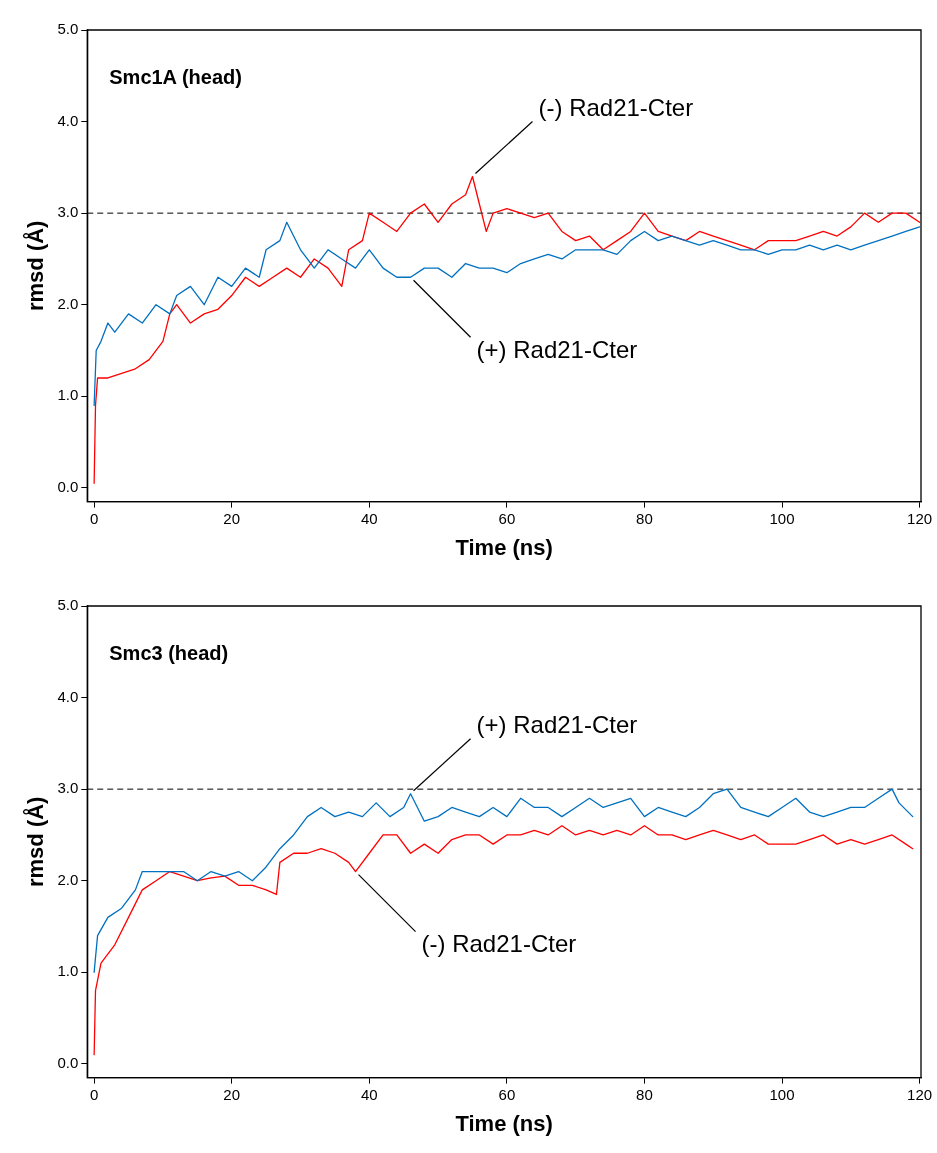 The height and width of the screenshot is (1153, 937). I want to click on text: Smc1A (head), so click(175, 76).